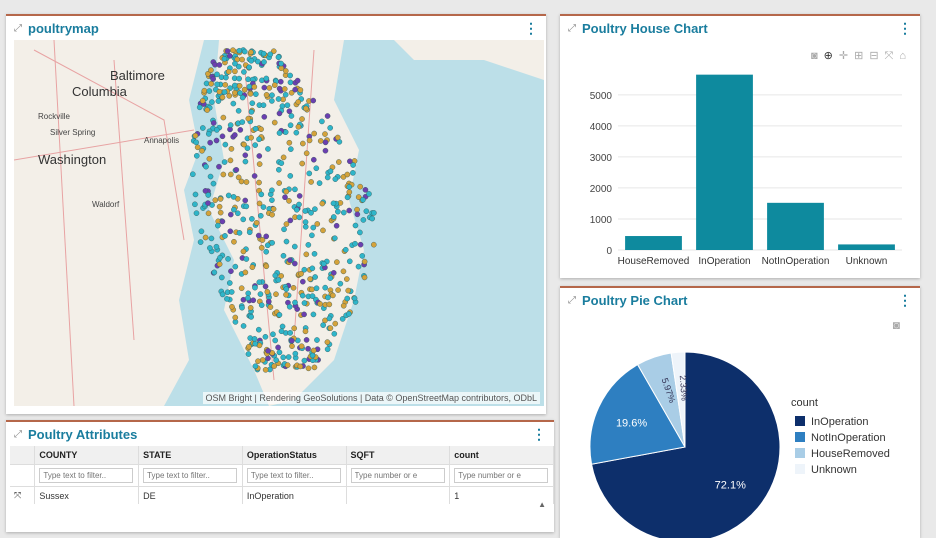 The image size is (936, 538). I want to click on scroll-up-icon: ▲, so click(542, 504).